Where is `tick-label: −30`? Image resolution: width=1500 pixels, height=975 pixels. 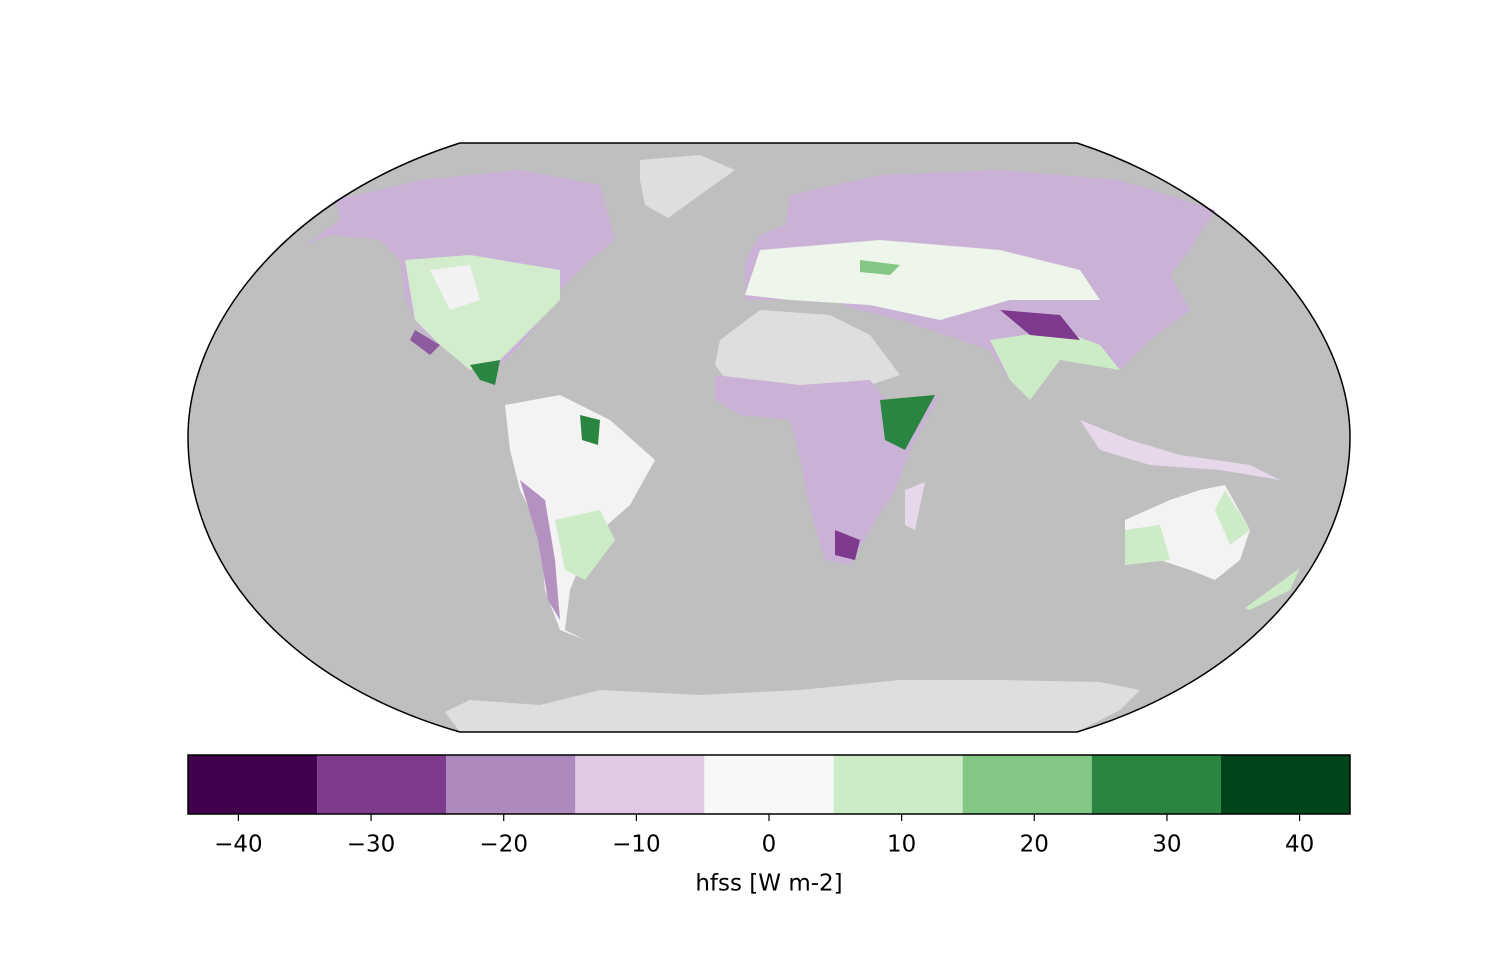 tick-label: −30 is located at coordinates (371, 845).